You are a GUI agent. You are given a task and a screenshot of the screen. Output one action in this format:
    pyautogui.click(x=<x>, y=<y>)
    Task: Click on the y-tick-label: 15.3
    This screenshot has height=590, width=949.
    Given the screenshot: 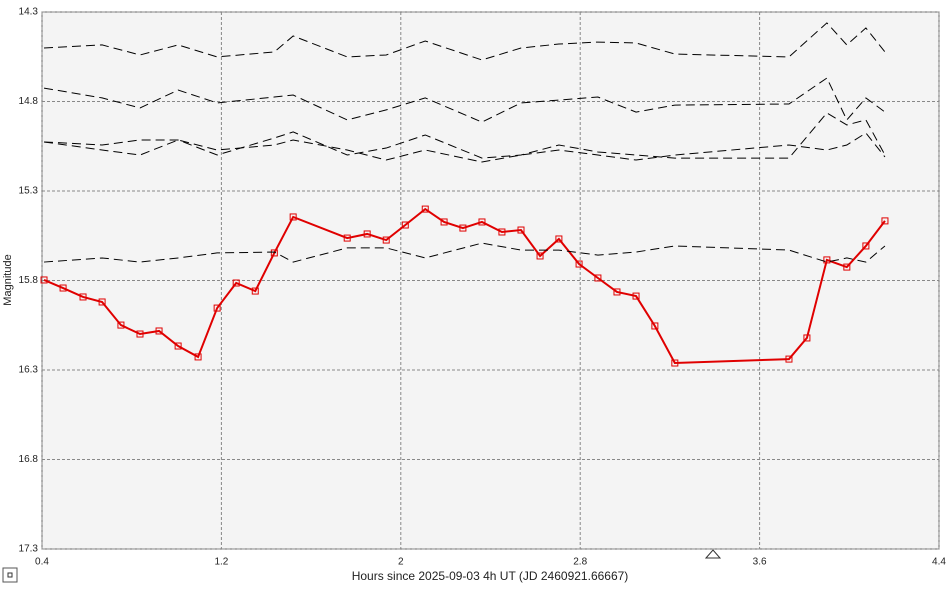 What is the action you would take?
    pyautogui.click(x=29, y=191)
    